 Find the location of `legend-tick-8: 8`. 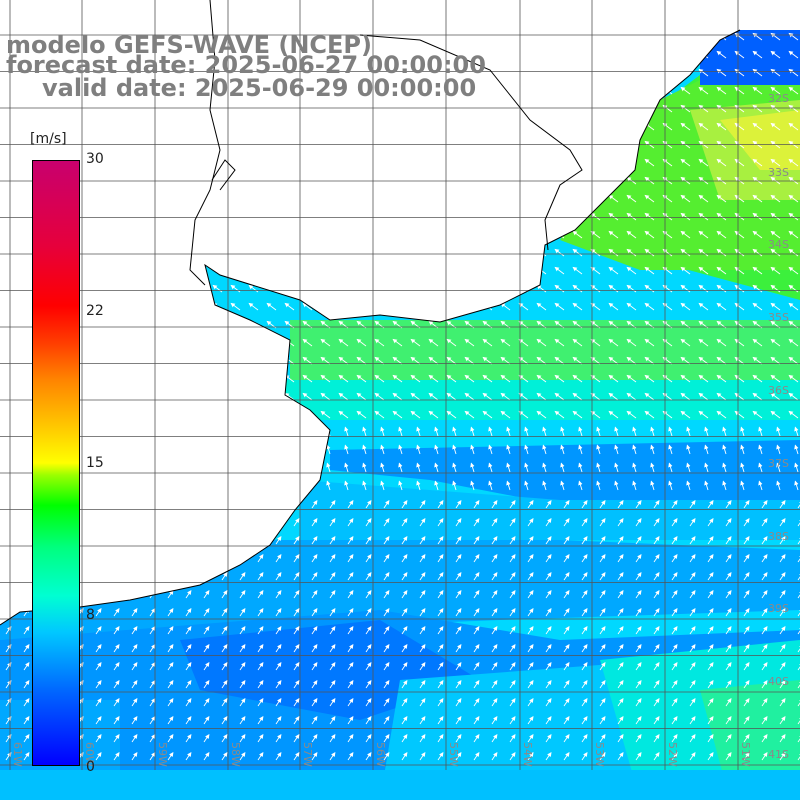

legend-tick-8: 8 is located at coordinates (90, 615).